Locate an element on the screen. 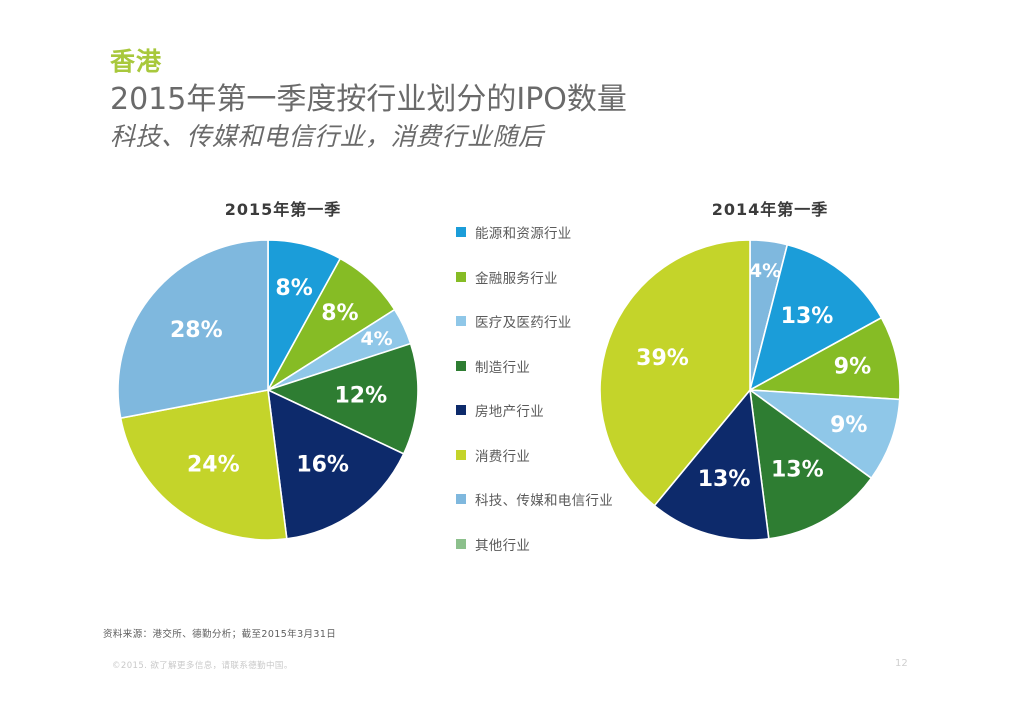  pie-slice-label: 28% is located at coordinates (196, 330).